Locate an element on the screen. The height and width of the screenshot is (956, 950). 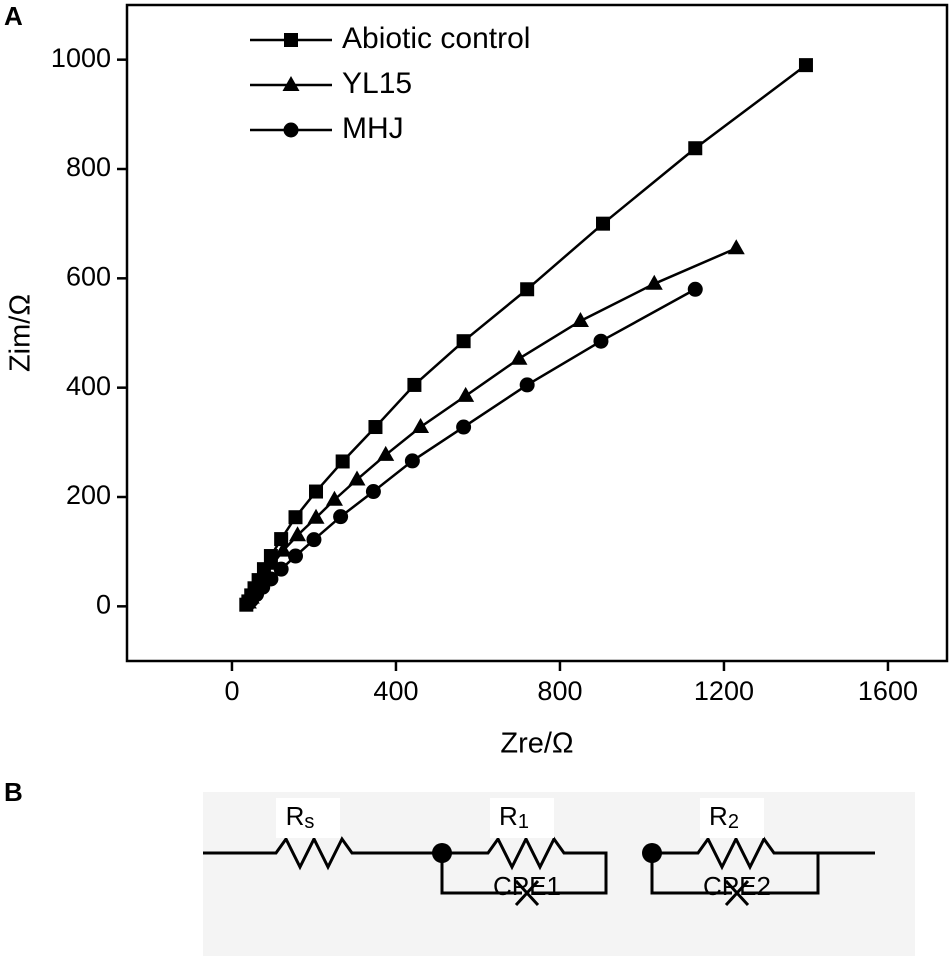
cpe-label: CPE1 is located at coordinates (527, 886).